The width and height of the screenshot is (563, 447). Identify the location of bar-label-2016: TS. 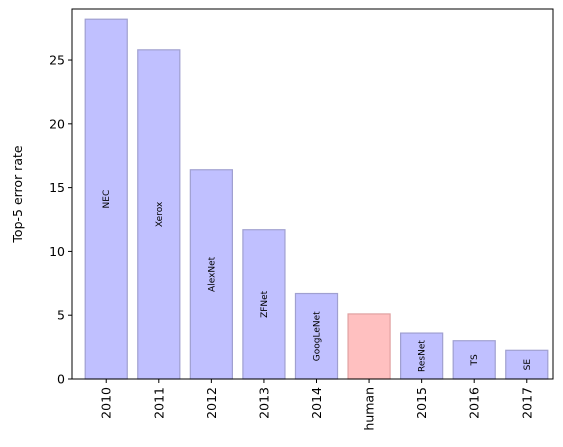
(475, 360).